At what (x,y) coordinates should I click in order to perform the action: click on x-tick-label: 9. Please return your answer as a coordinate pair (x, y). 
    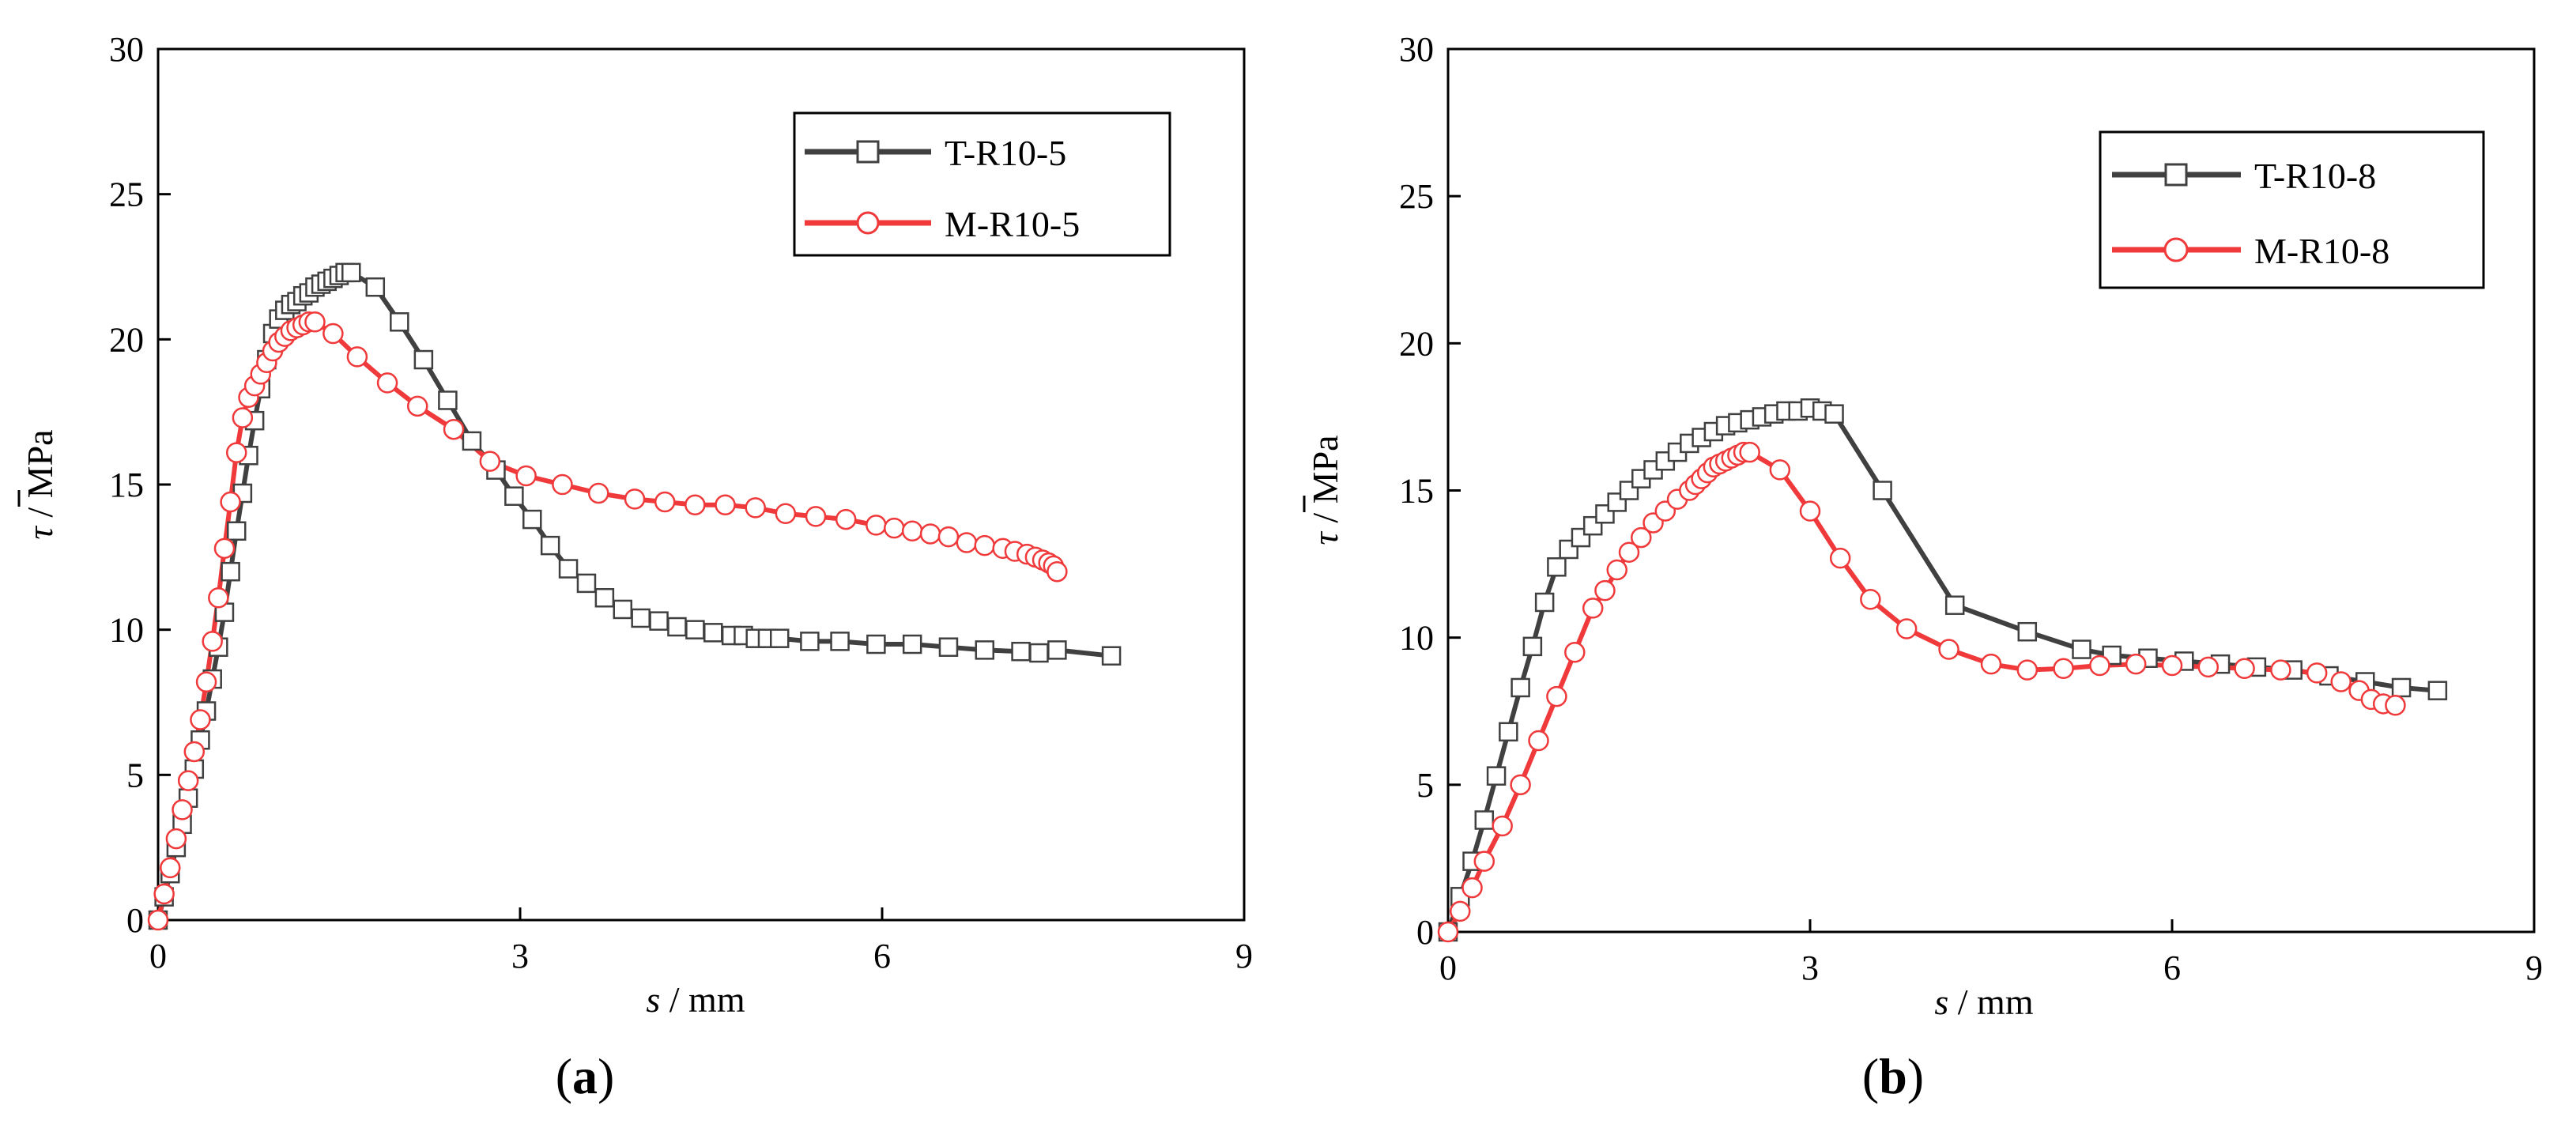
    Looking at the image, I should click on (2534, 968).